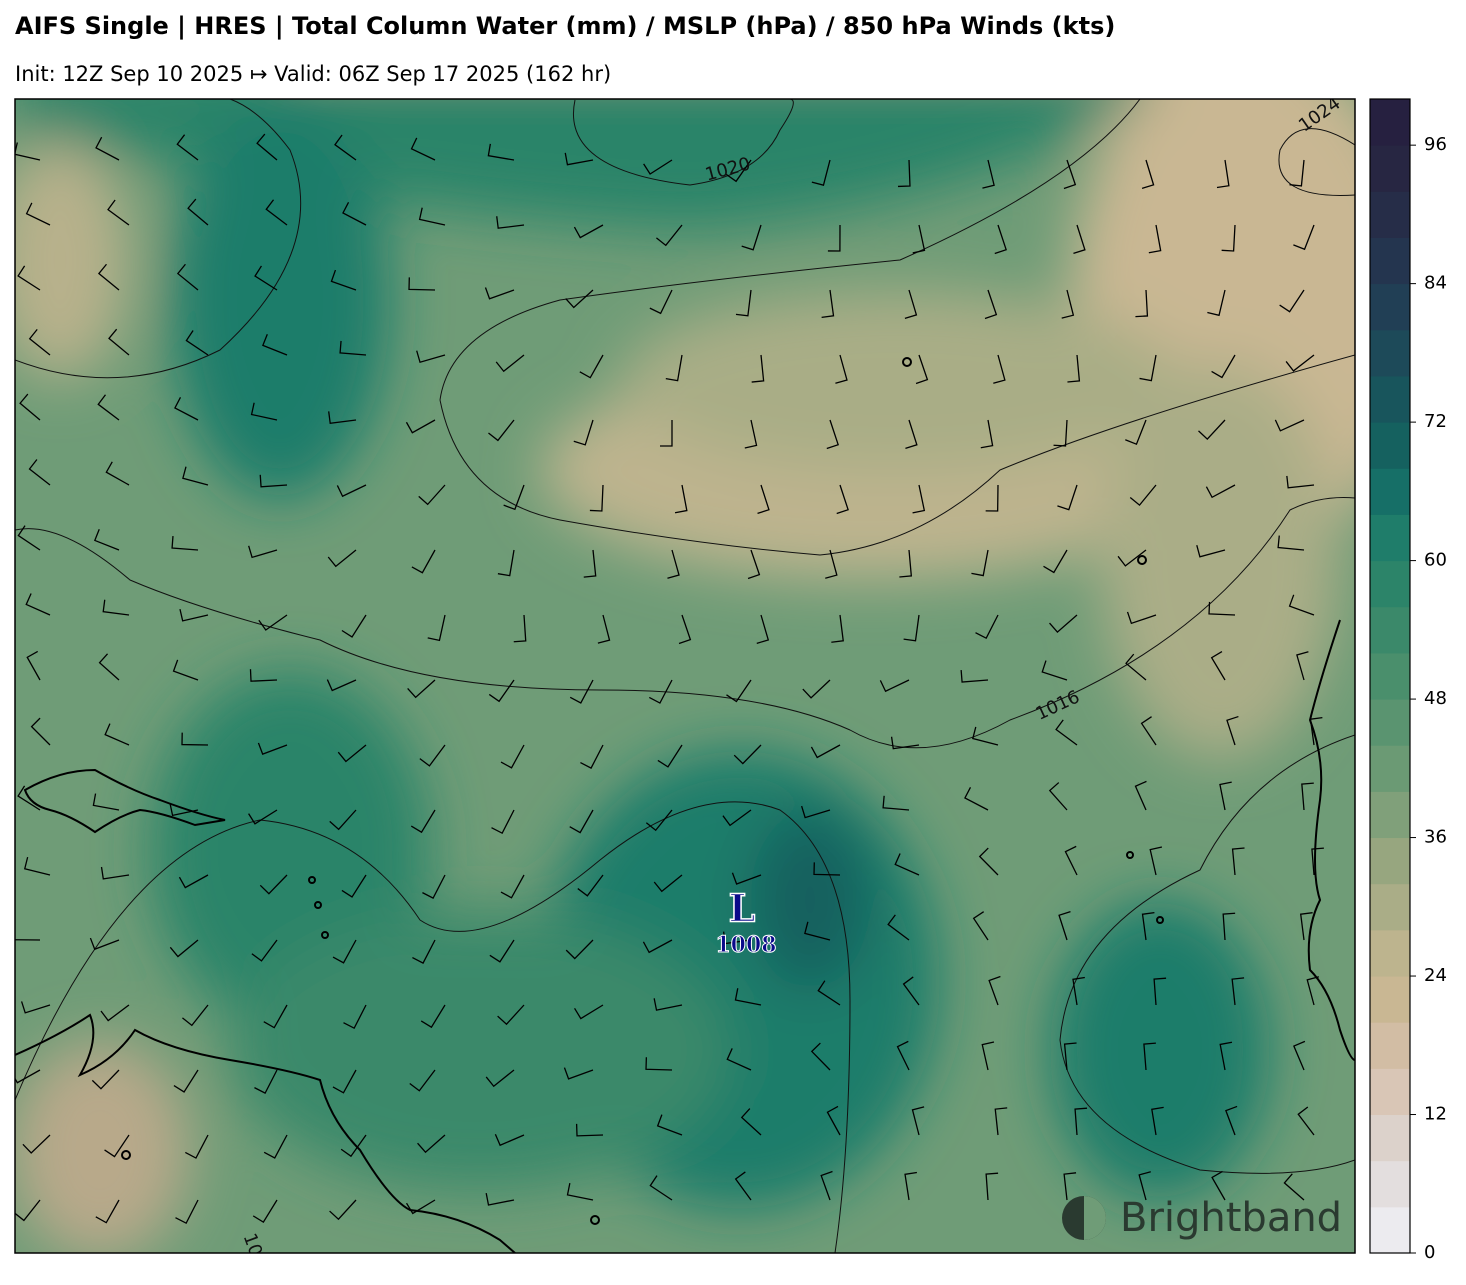 This screenshot has height=1285, width=1466. I want to click on logo: Brightband, so click(1202, 1218).